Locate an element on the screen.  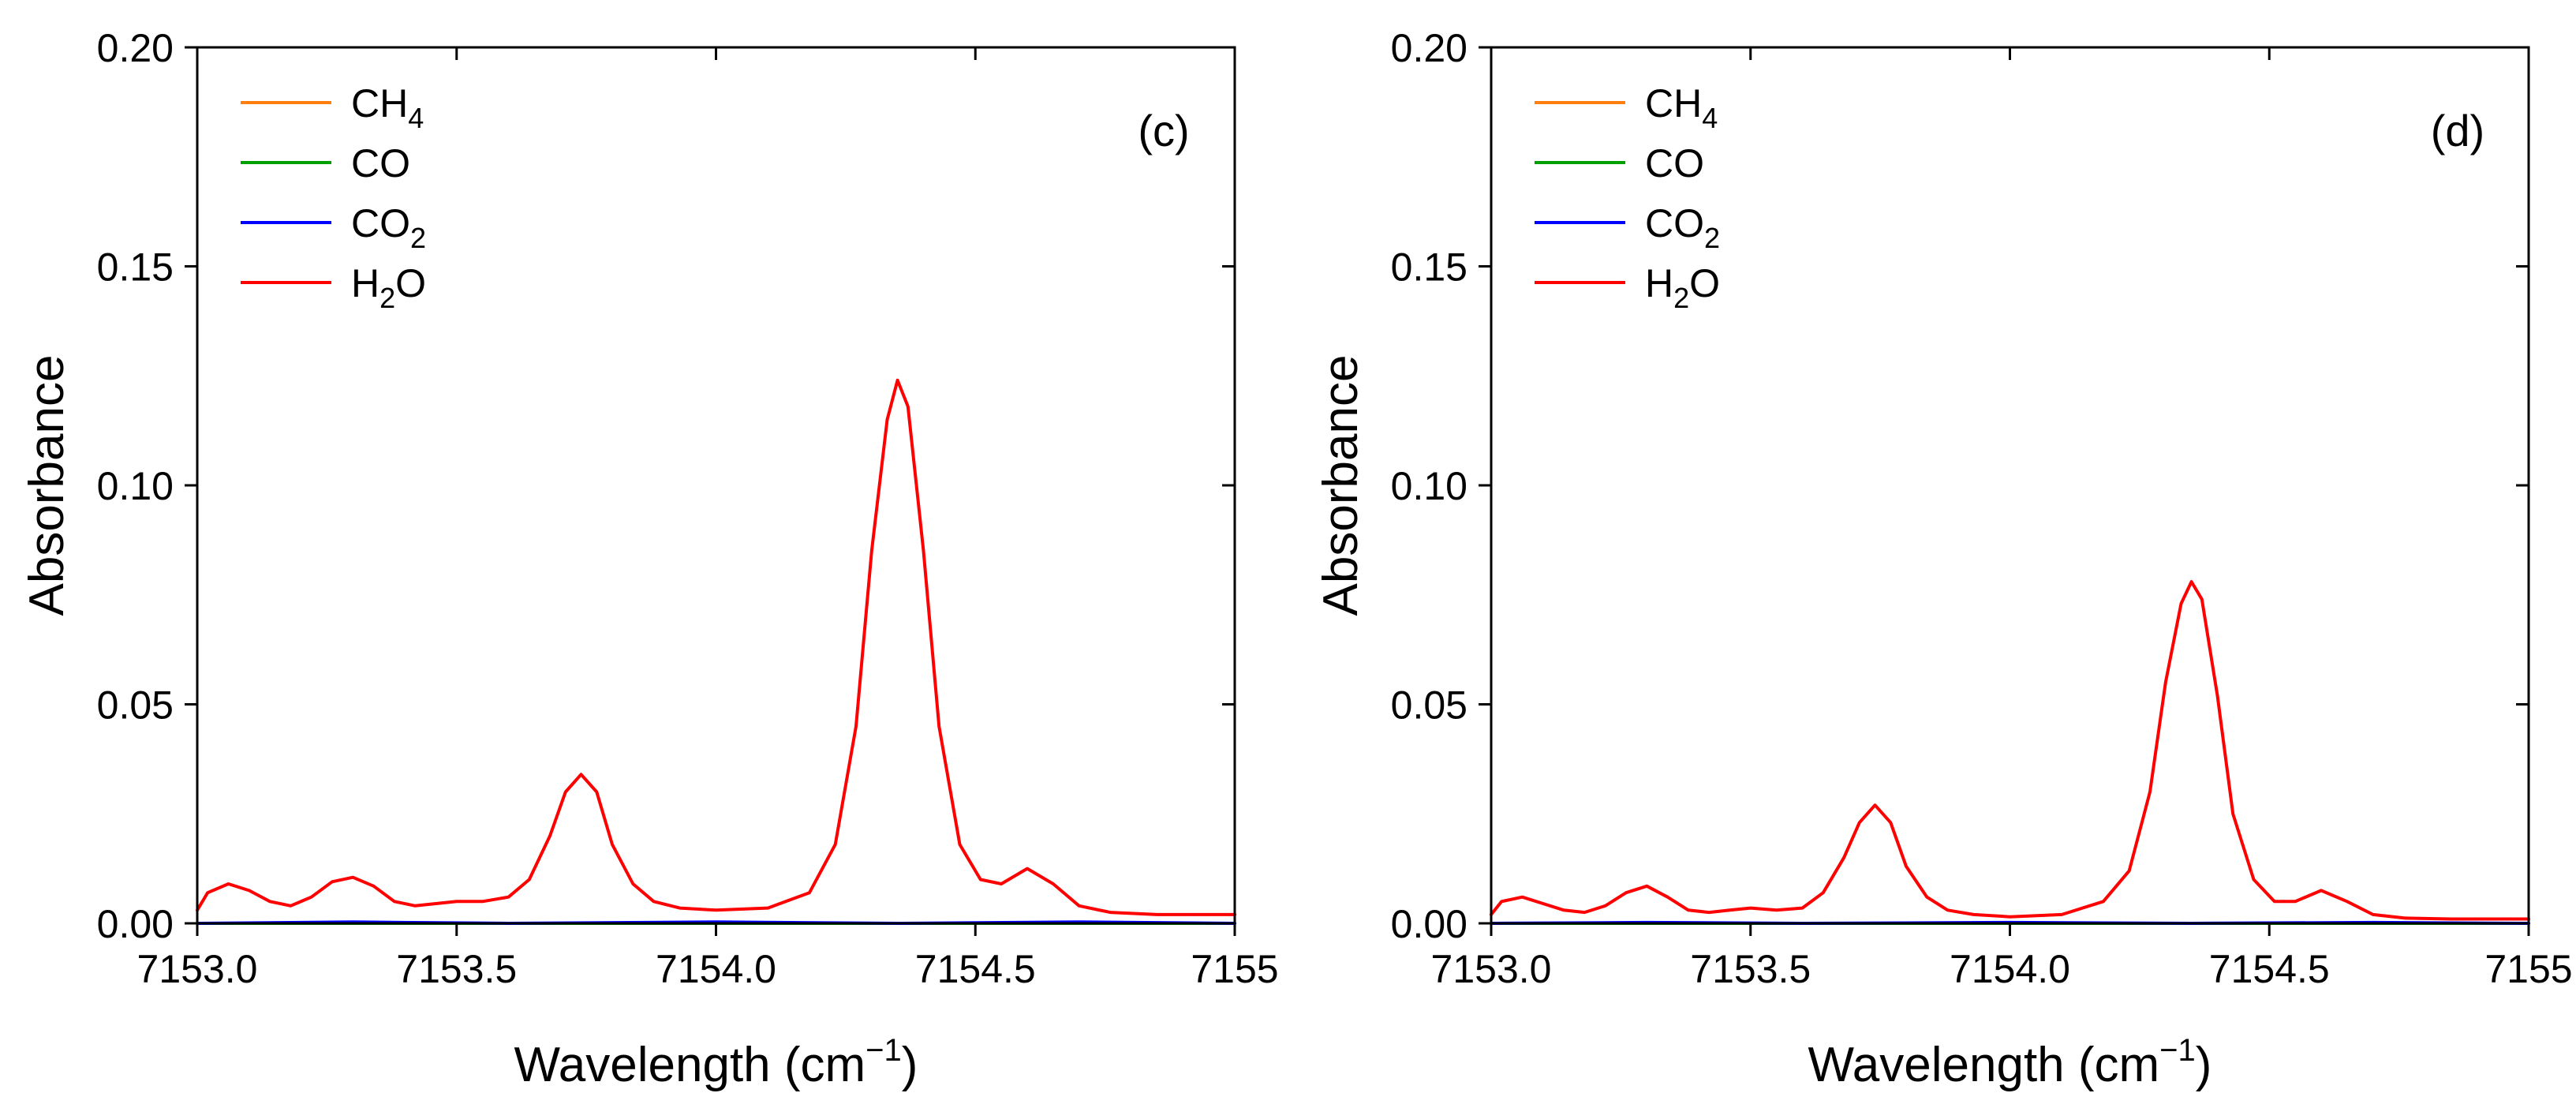
panel-label: (d) is located at coordinates (2457, 130).